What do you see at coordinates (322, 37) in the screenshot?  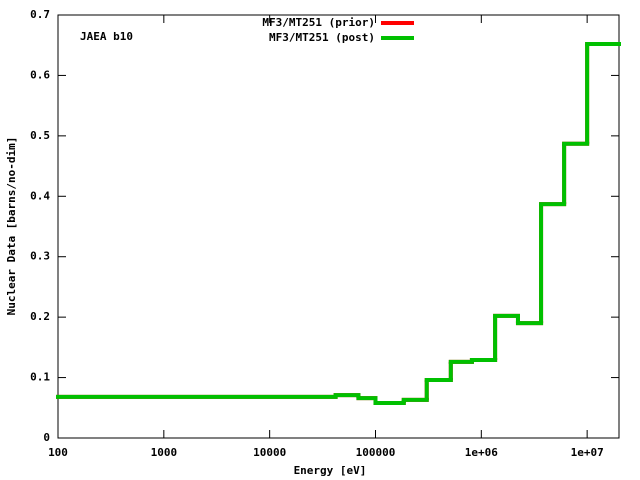 I see `legend-label: MF3/MT251 (post)` at bounding box center [322, 37].